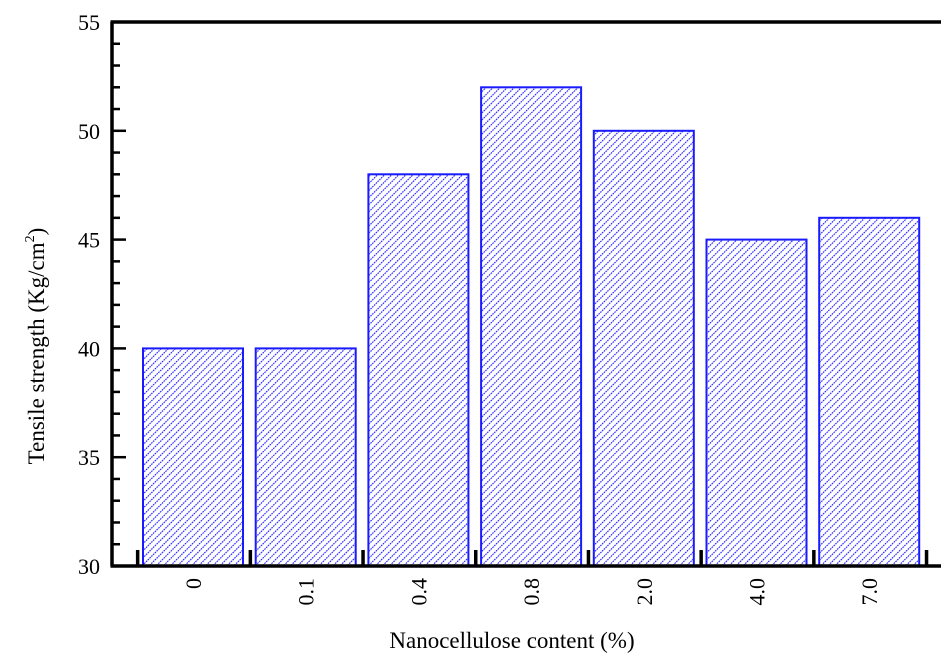 The height and width of the screenshot is (660, 944). I want to click on y-axis-title-sup: 2, so click(30, 238).